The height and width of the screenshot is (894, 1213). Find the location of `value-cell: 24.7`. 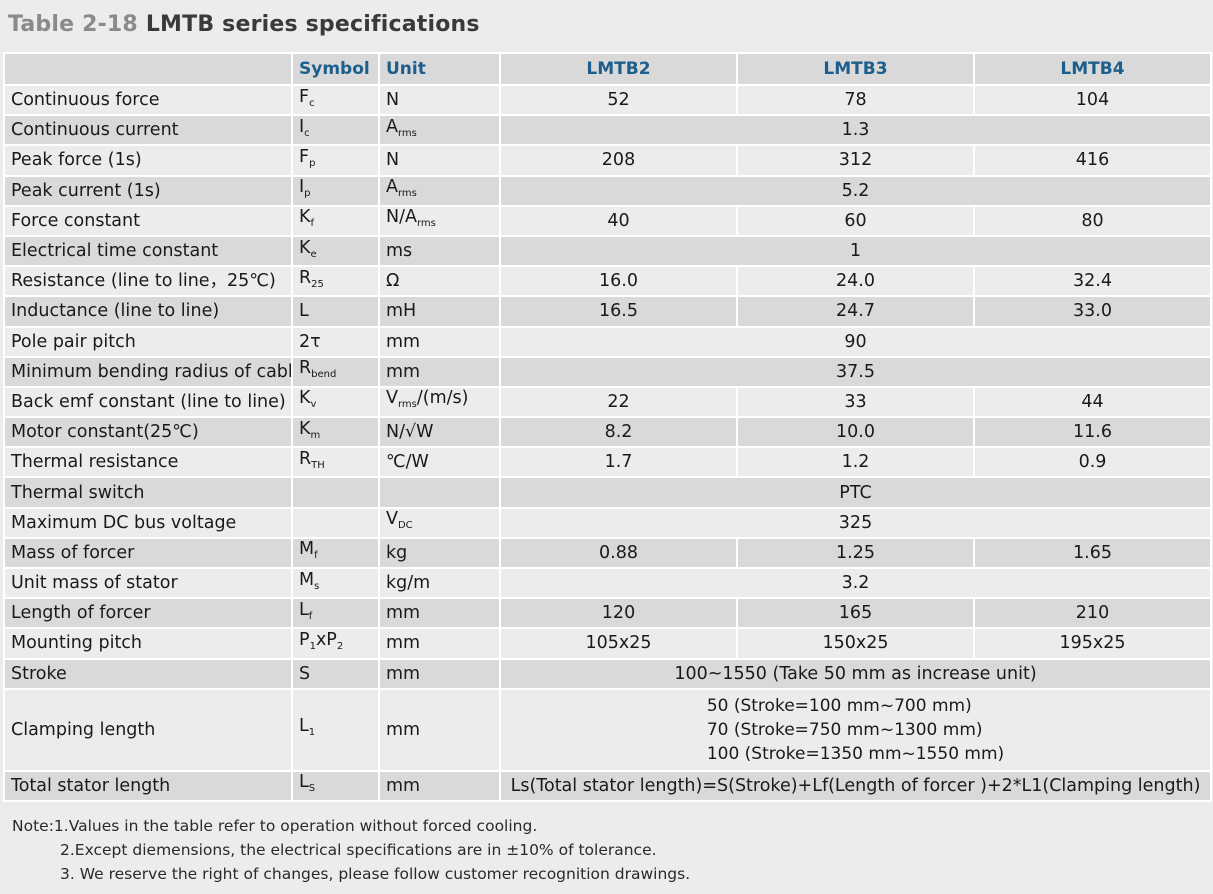

value-cell: 24.7 is located at coordinates (855, 311).